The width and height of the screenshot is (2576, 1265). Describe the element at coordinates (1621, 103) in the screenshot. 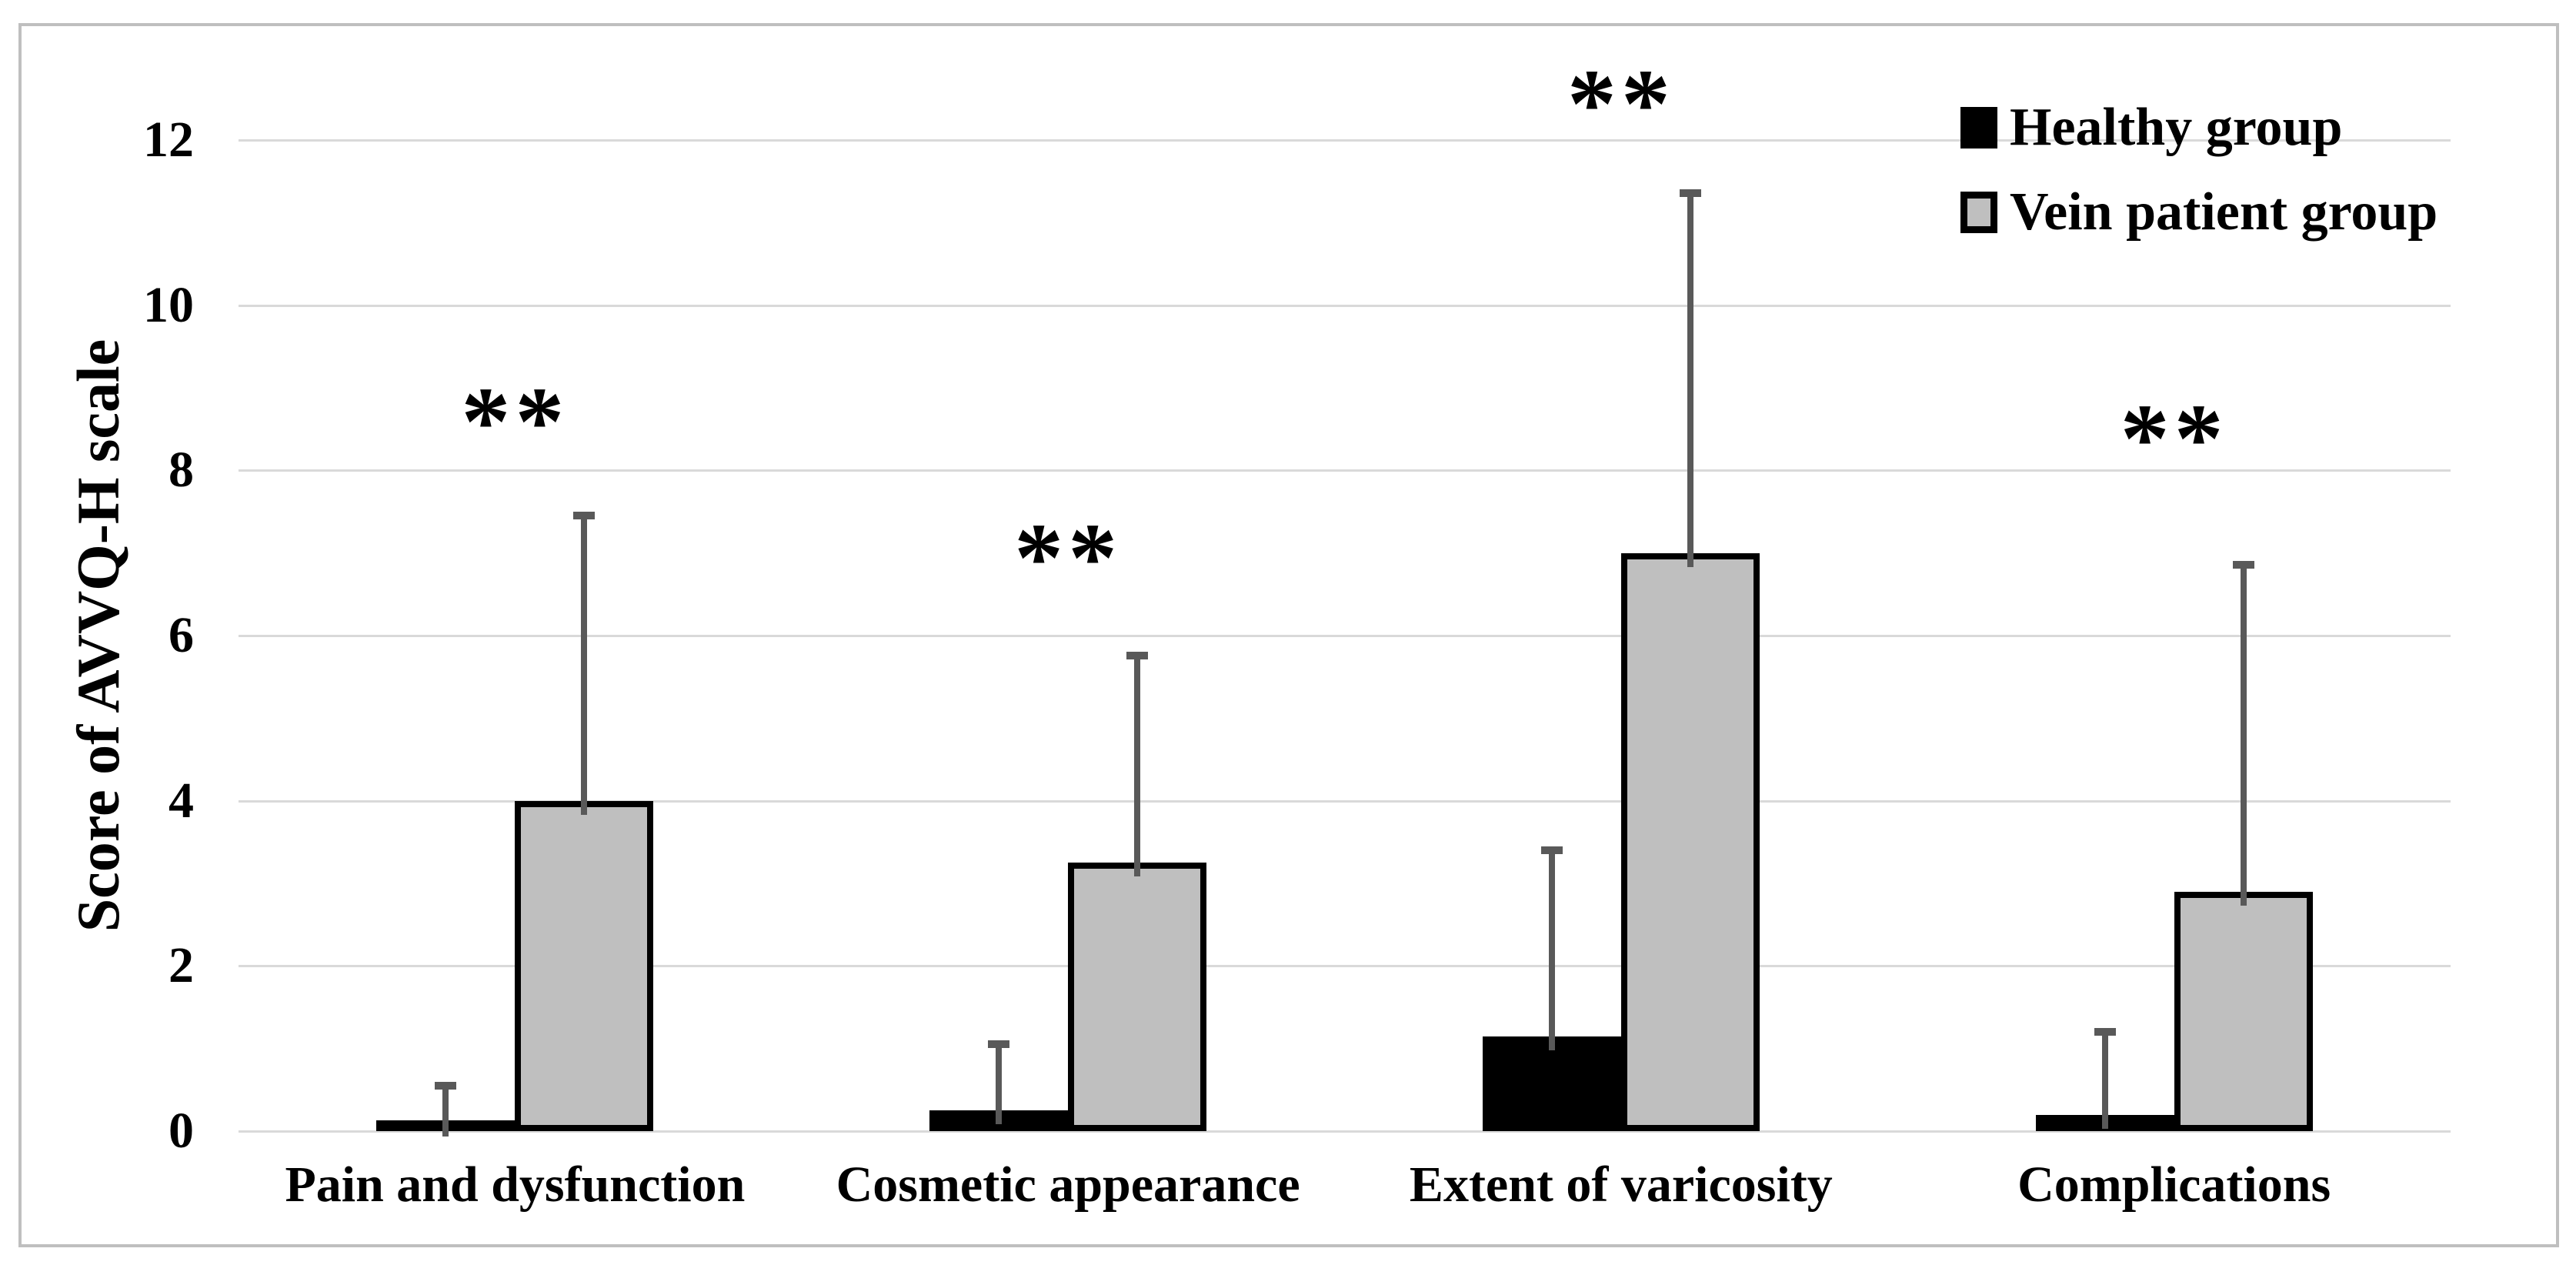

I see `significance-marker-3: **` at that location.